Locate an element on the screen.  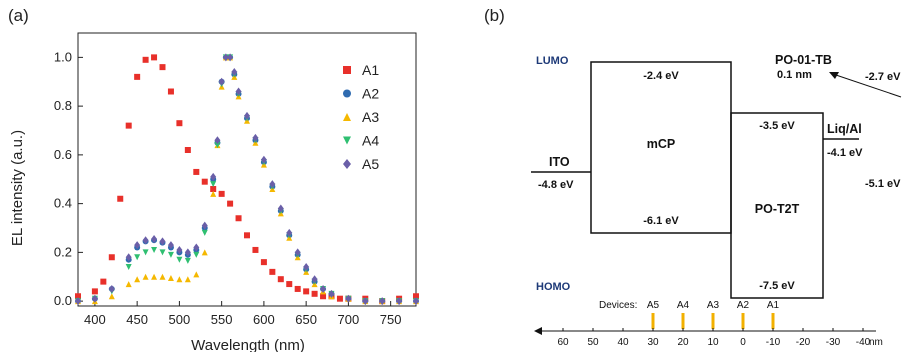
scale-tick-label: -40 is located at coordinates (863, 342).